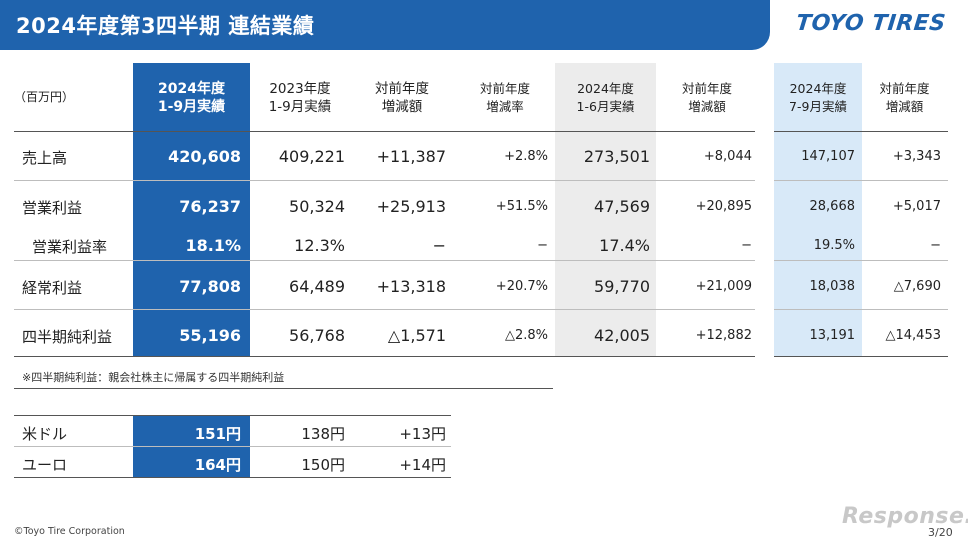  What do you see at coordinates (165, 26) in the screenshot?
I see `page-title: 2024年度第3四半期 連結業績` at bounding box center [165, 26].